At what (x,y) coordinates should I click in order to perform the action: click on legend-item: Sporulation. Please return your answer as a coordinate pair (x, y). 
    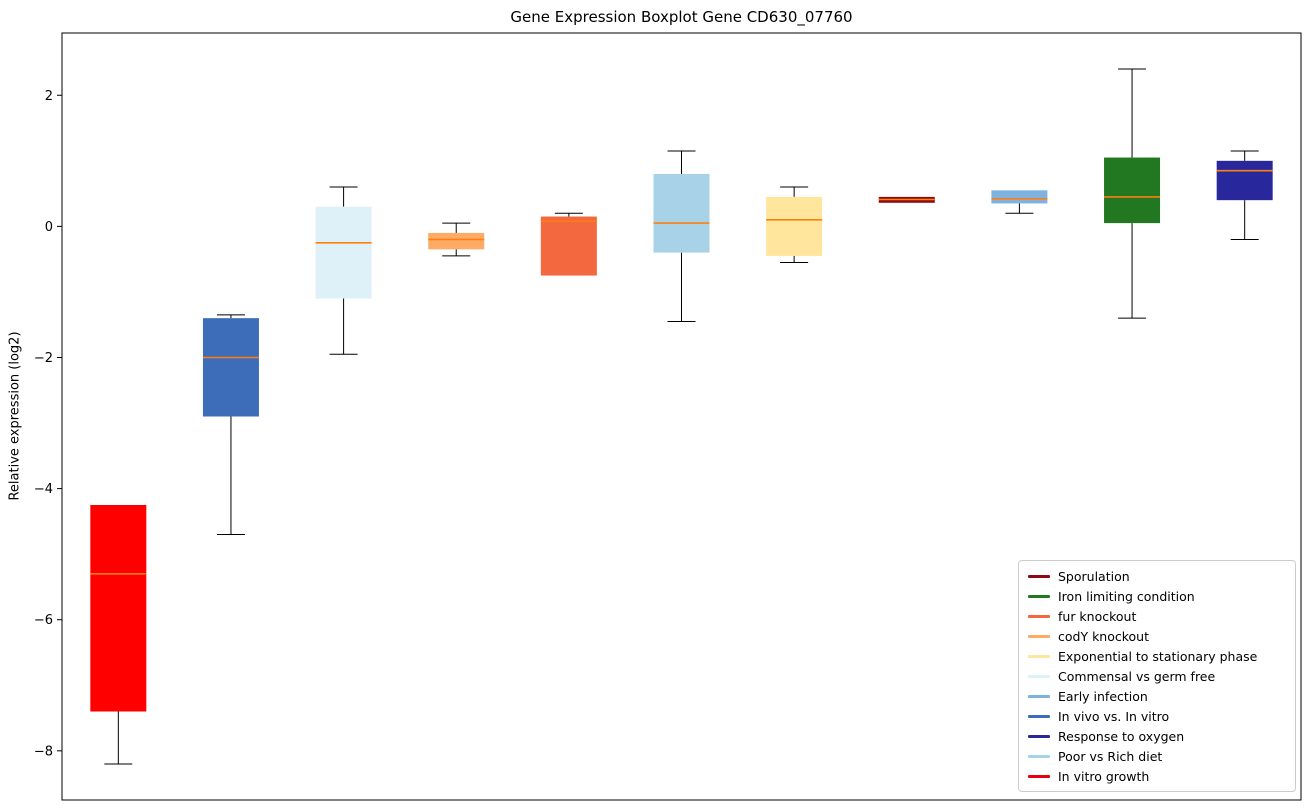
    Looking at the image, I should click on (1157, 576).